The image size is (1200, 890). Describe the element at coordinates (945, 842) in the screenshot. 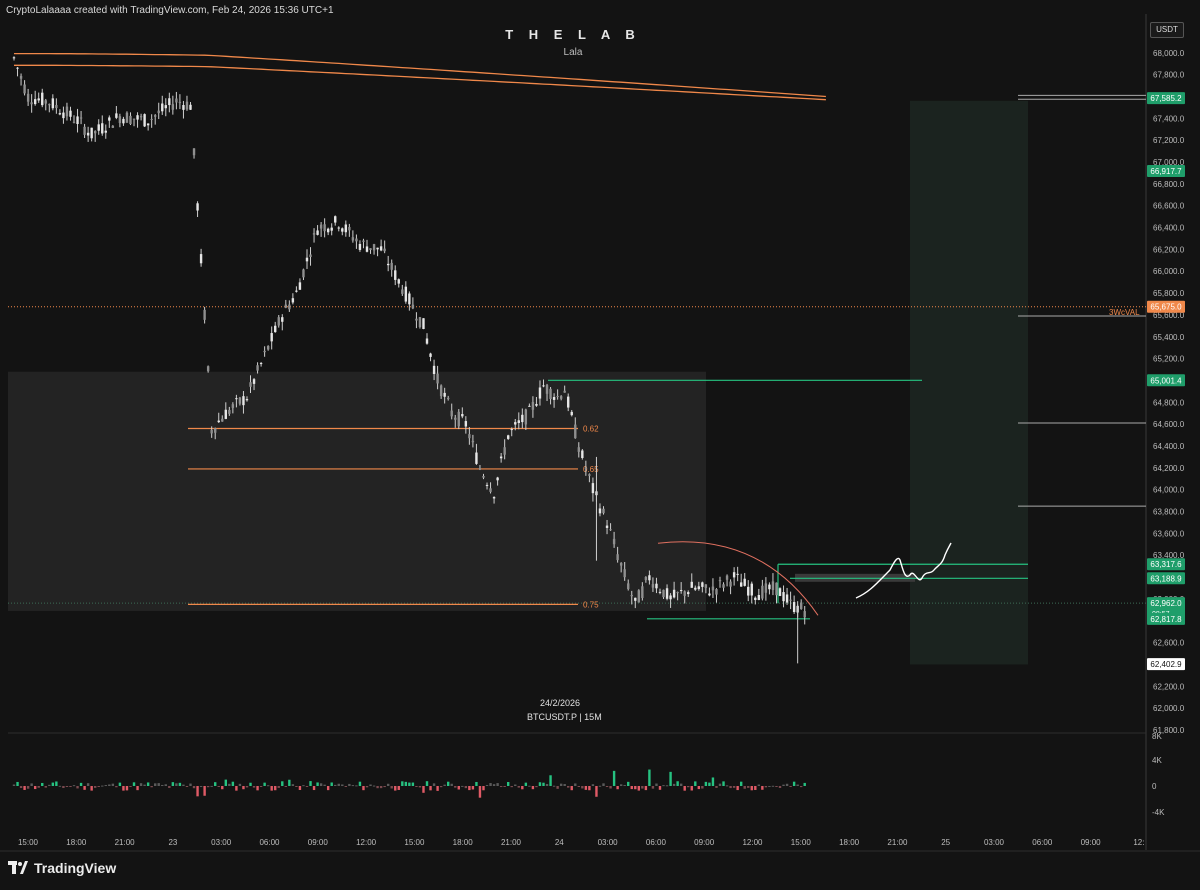

I see `time-tick: 25` at that location.